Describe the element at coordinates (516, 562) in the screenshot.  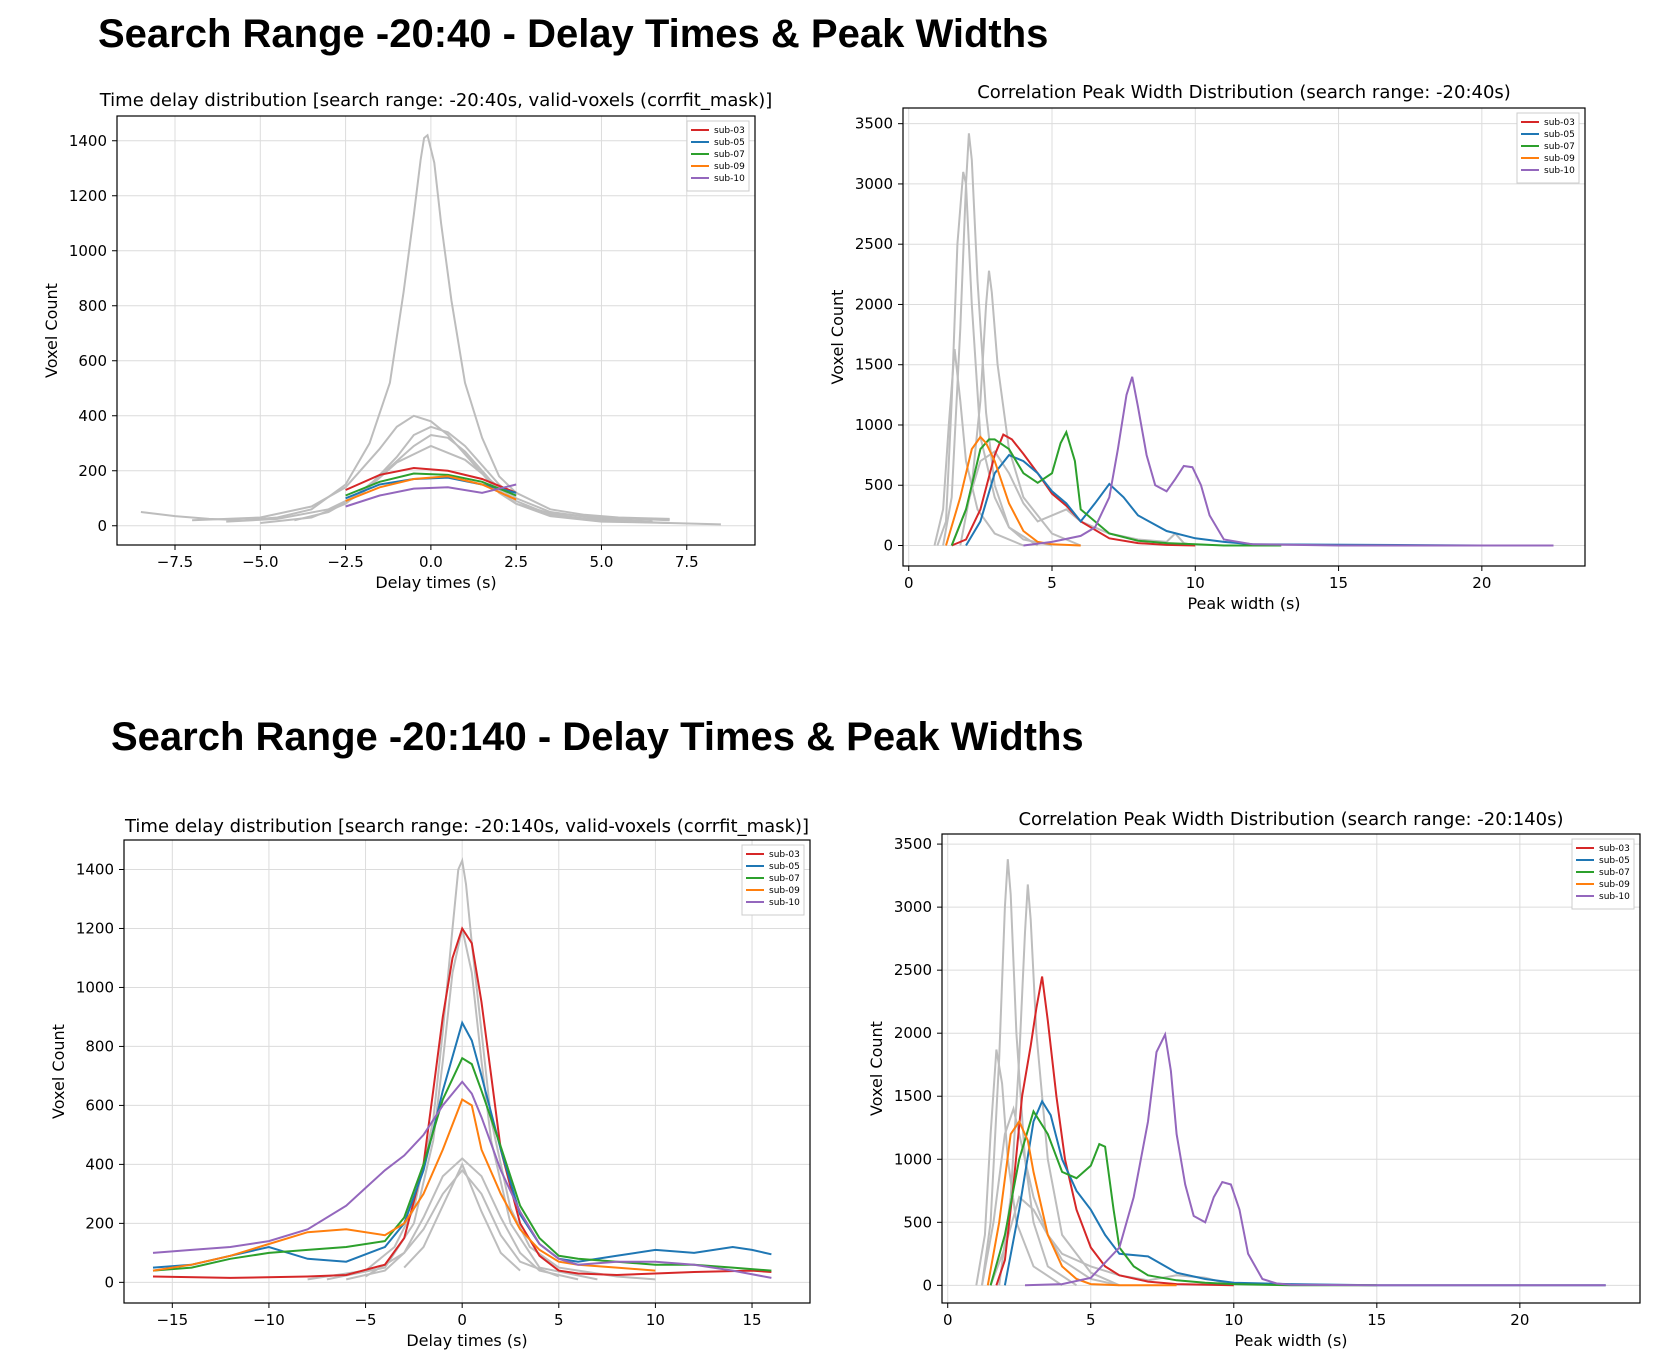
I see `x-tick-label: 2.5` at that location.